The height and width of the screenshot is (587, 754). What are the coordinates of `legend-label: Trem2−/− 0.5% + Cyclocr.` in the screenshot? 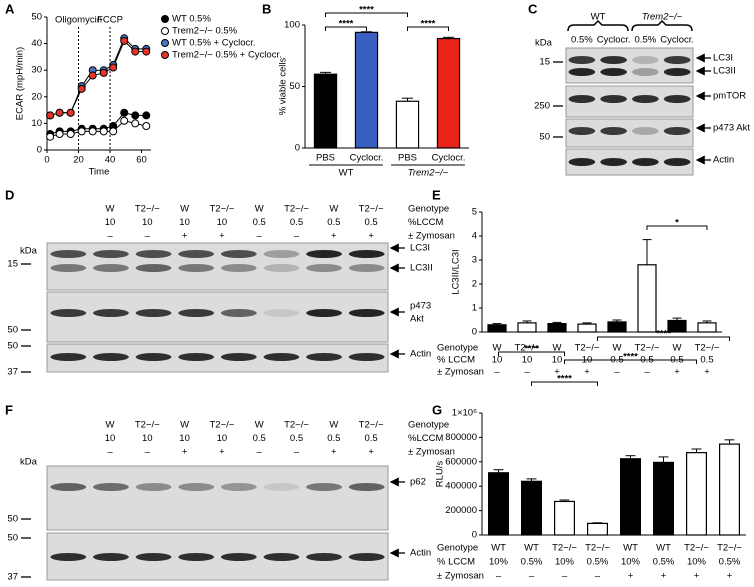 It's located at (227, 55).